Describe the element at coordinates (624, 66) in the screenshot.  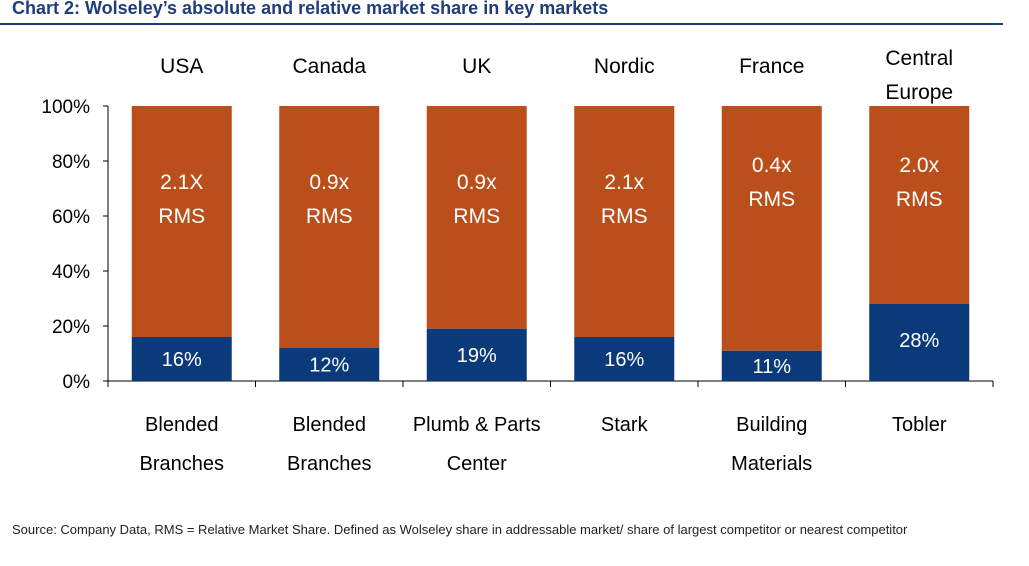
I see `market-label: Nordic` at that location.